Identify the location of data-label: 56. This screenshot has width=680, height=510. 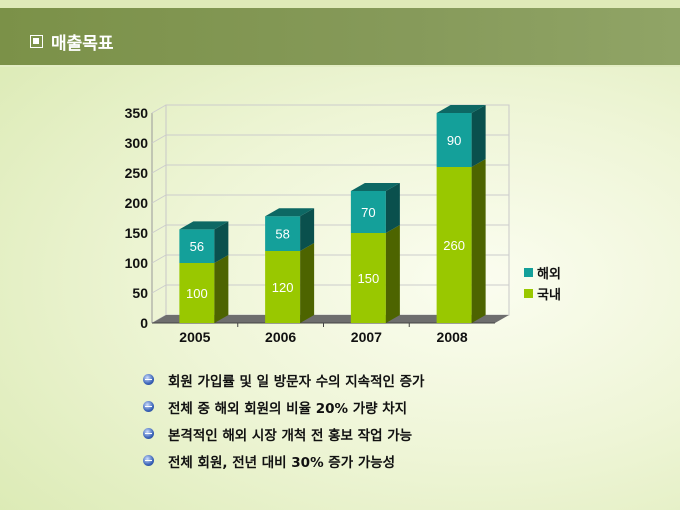
(197, 246).